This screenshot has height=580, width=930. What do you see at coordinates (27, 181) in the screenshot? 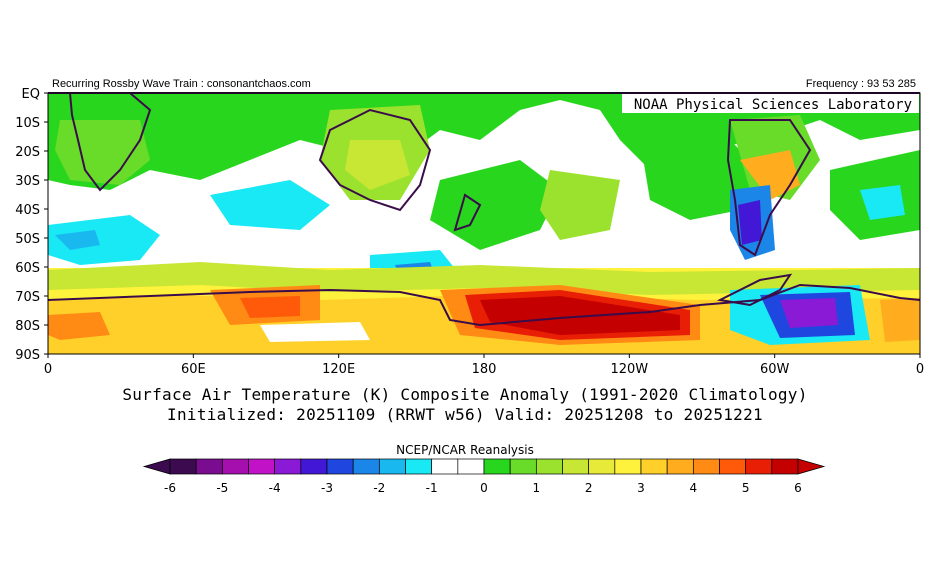
I see `y-tick-label: 30S` at bounding box center [27, 181].